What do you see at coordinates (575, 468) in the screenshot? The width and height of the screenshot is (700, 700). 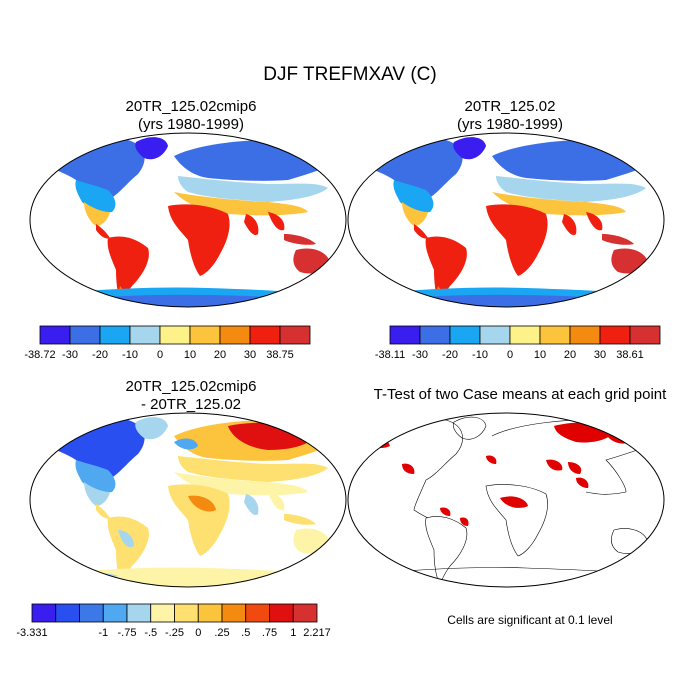 I see `signif-mongolia` at bounding box center [575, 468].